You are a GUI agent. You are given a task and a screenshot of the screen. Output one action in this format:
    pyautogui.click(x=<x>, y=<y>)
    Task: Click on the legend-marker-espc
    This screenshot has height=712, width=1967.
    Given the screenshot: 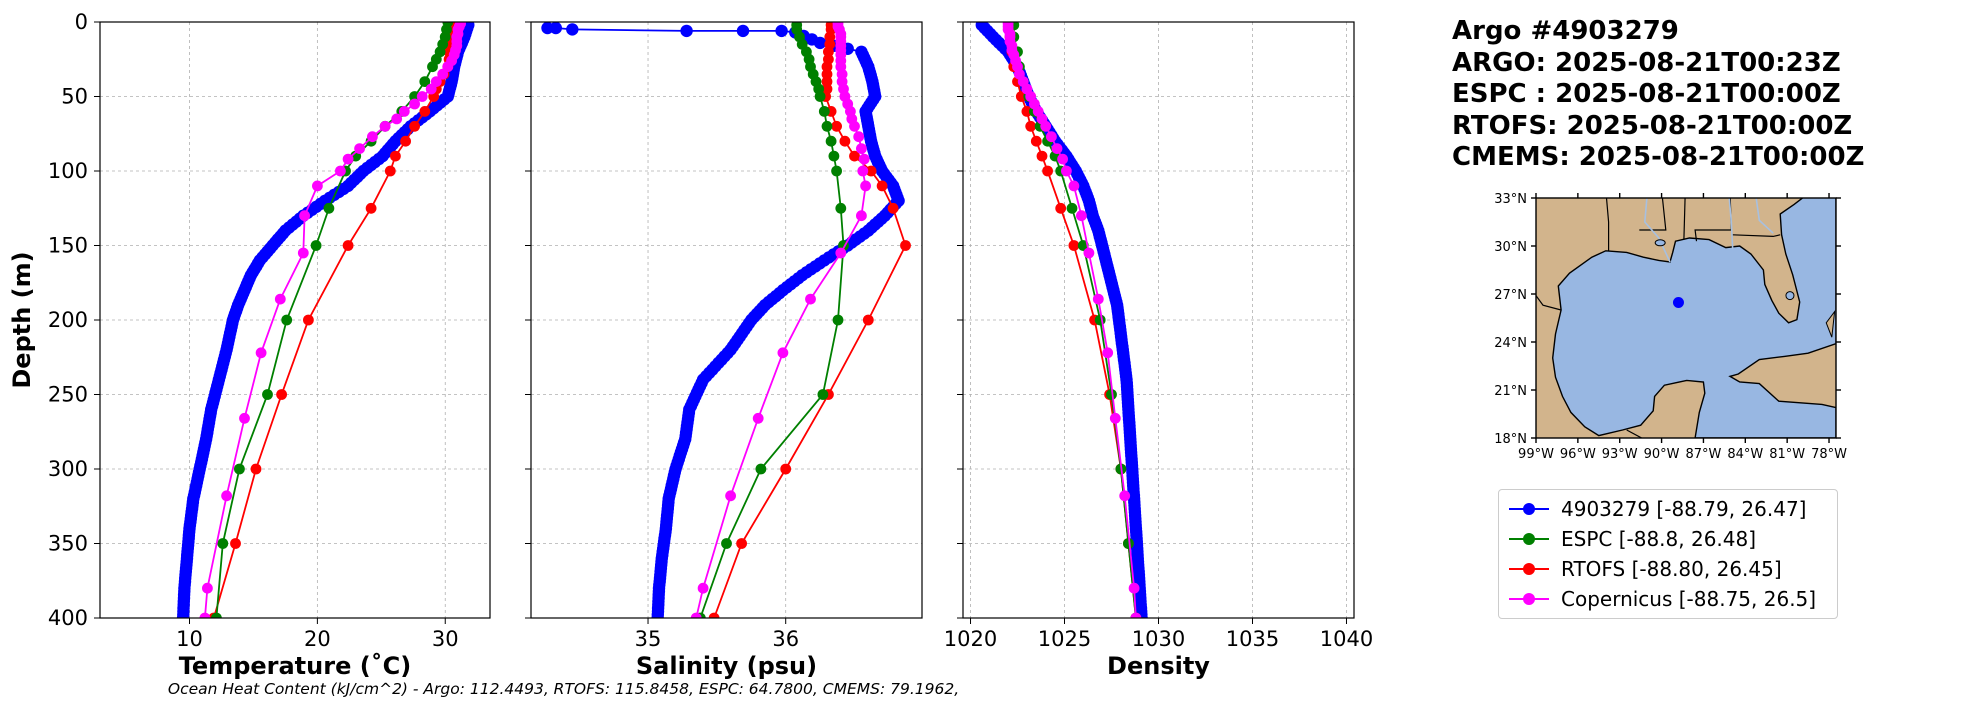 What is the action you would take?
    pyautogui.click(x=1529, y=539)
    